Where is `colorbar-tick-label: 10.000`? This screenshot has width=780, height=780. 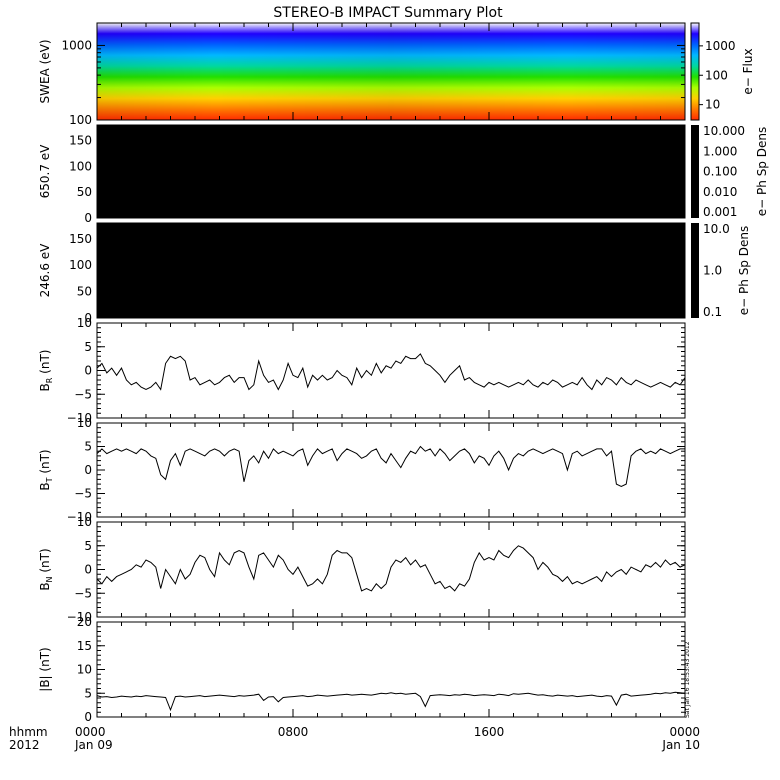
colorbar-tick-label: 10.000 is located at coordinates (724, 131).